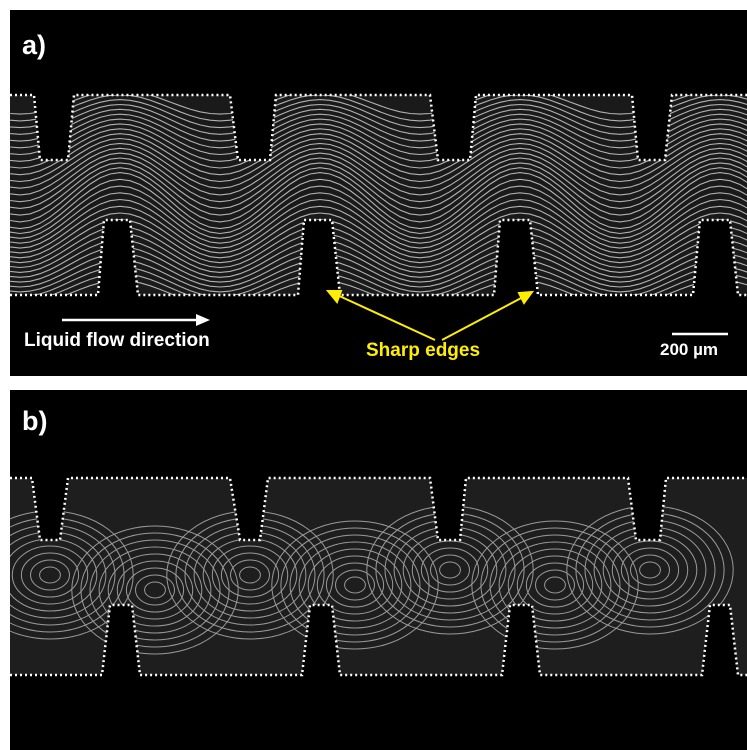 This screenshot has height=750, width=747. Describe the element at coordinates (430, 315) in the screenshot. I see `sharp-edges-arrows` at that location.